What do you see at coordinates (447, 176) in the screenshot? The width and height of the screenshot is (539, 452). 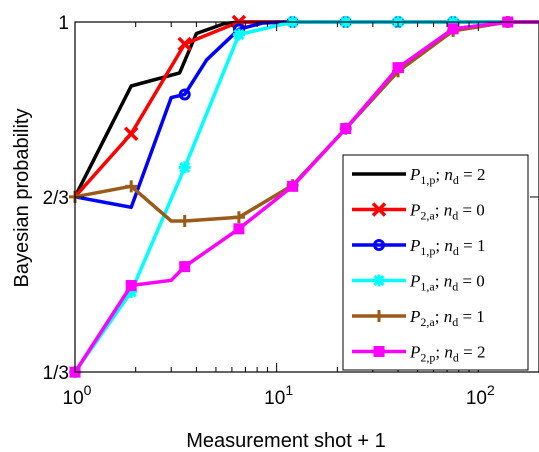 I see `legend-label-0: P1,p; nd = 2` at bounding box center [447, 176].